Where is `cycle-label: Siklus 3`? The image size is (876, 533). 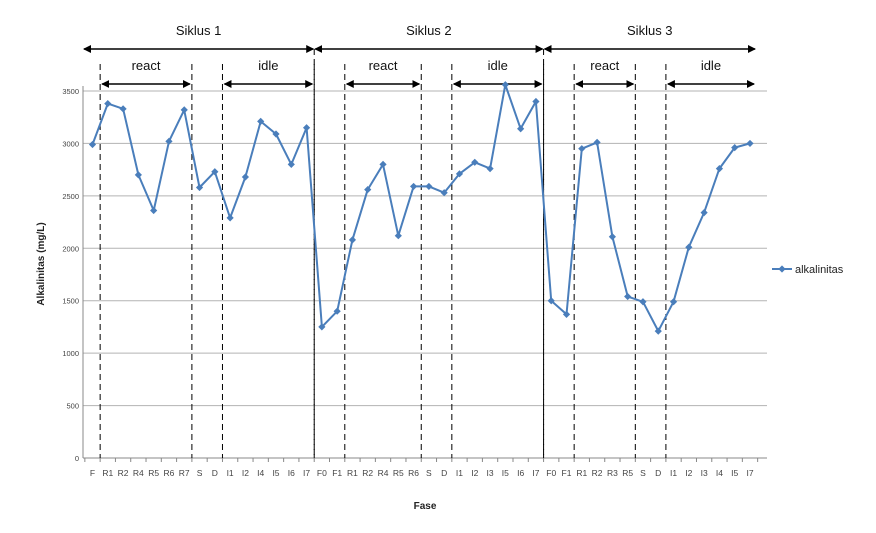 cycle-label: Siklus 3 is located at coordinates (650, 30).